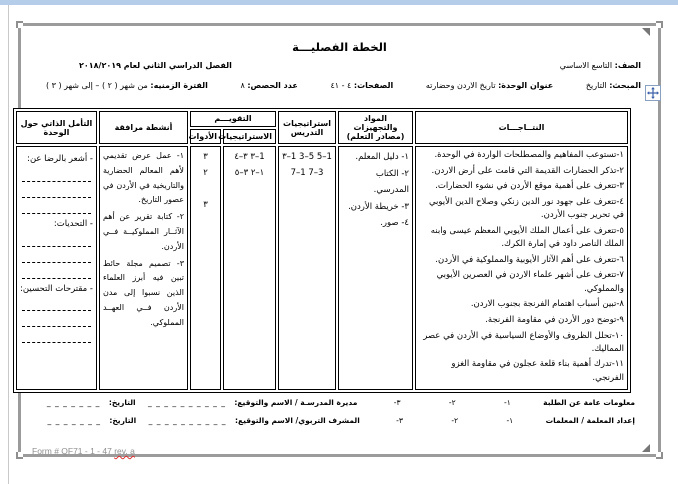  I want to click on material-item: ٤- صور., so click(394, 223).